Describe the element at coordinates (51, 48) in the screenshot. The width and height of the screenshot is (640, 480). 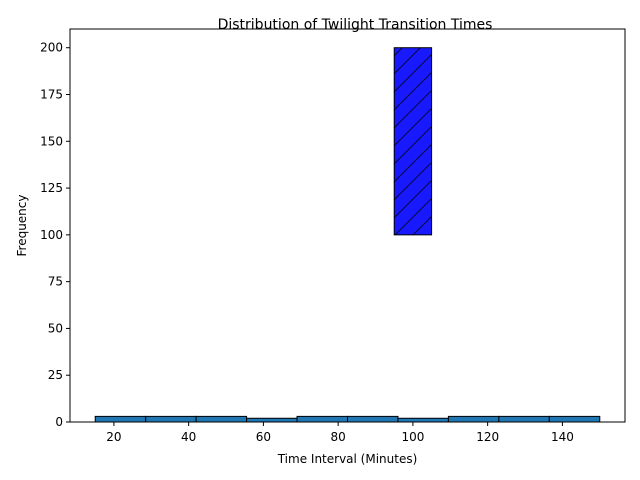
I see `y-tick-label: 200` at that location.